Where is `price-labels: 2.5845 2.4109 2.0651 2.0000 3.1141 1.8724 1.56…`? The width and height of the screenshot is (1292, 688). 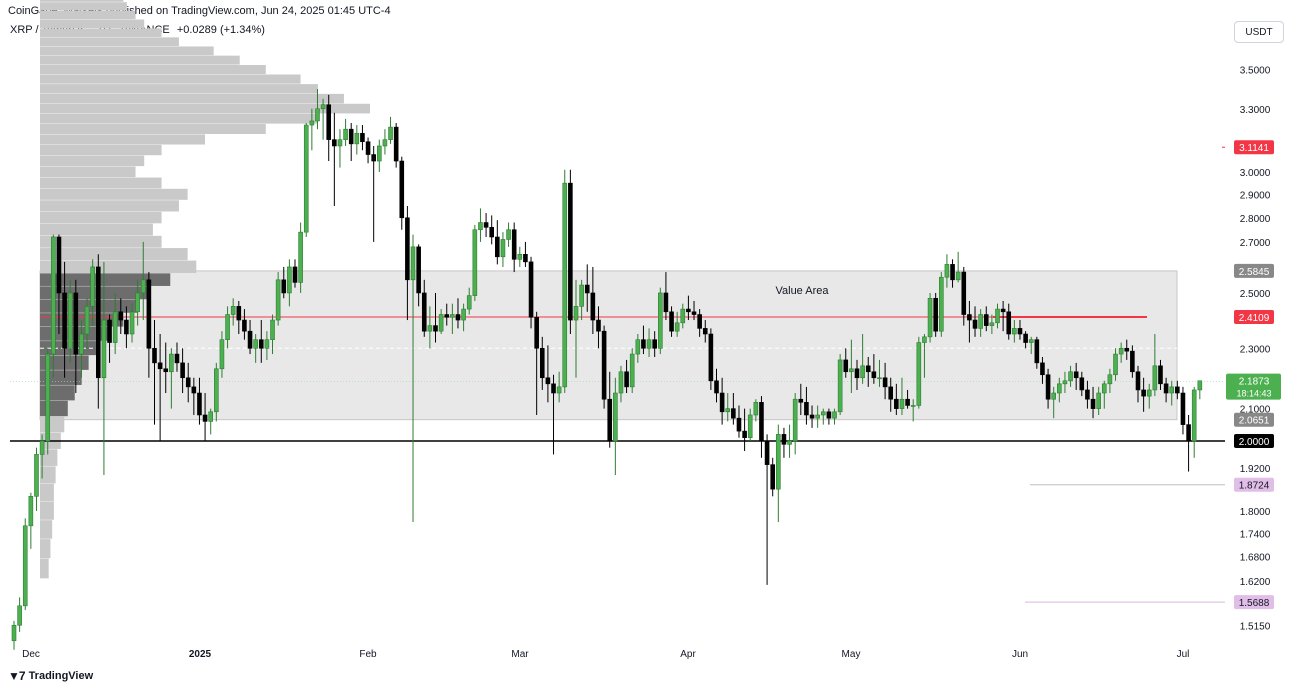 price-labels: 2.5845 2.4109 2.0651 2.0000 3.1141 1.8724 1.56… is located at coordinates (1253, 375).